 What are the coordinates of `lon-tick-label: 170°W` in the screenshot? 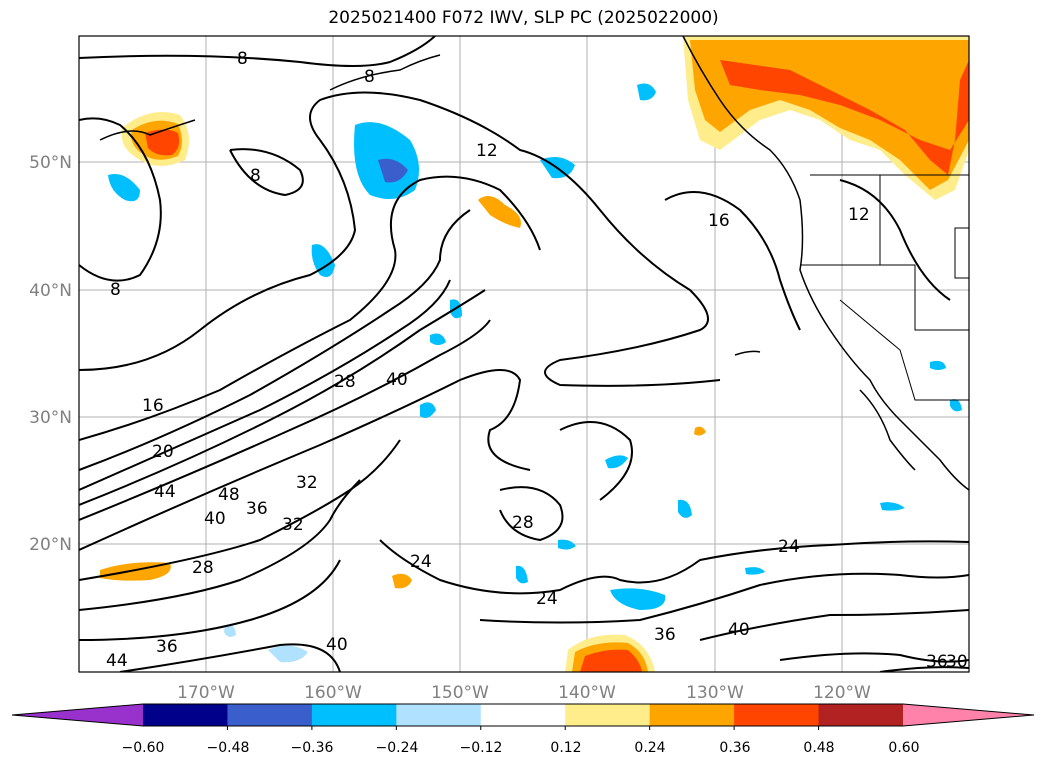 It's located at (206, 693).